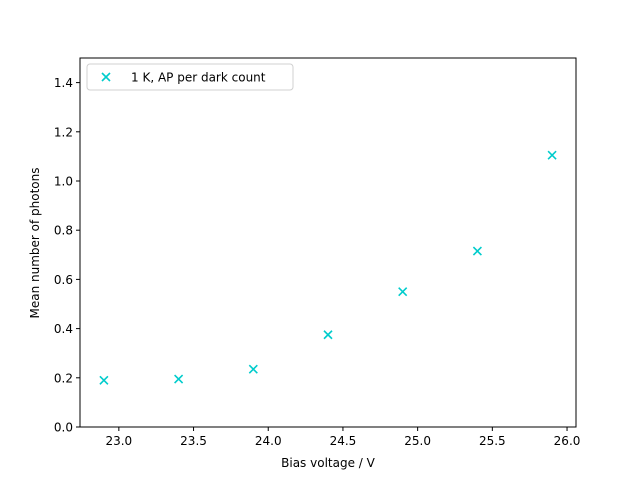 The width and height of the screenshot is (640, 480). I want to click on x-tick-label: 23.5, so click(193, 441).